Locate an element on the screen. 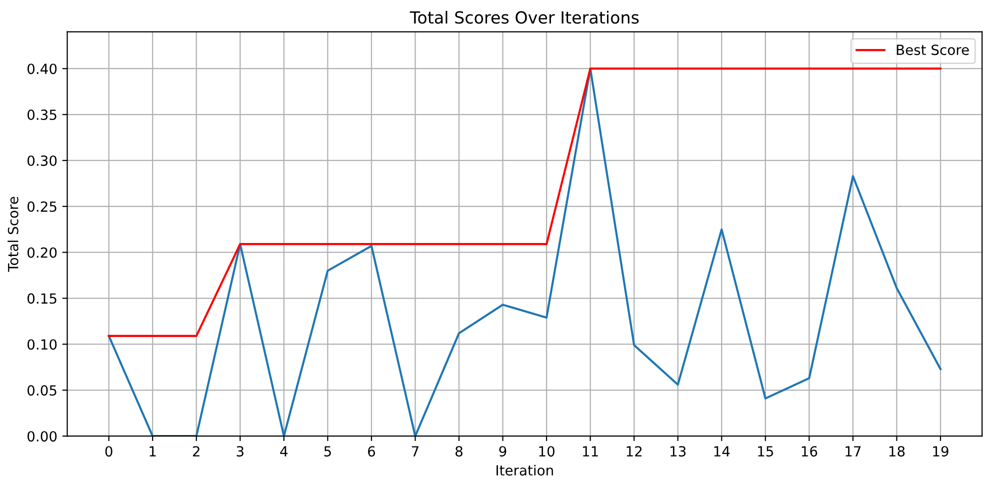  chart-title: Total Scores Over Iterations is located at coordinates (524, 17).